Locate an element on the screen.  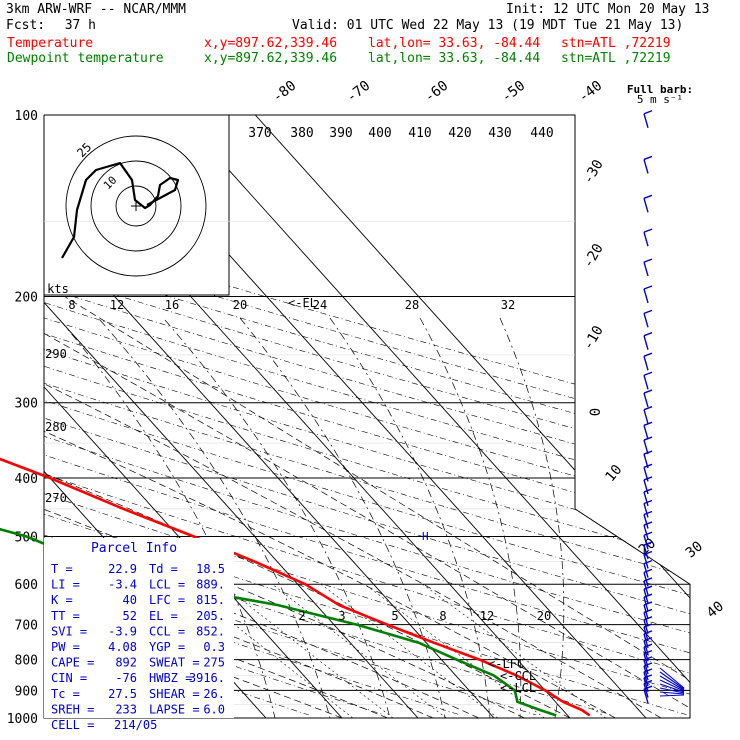
isotherm-label: -30 is located at coordinates (593, 172).